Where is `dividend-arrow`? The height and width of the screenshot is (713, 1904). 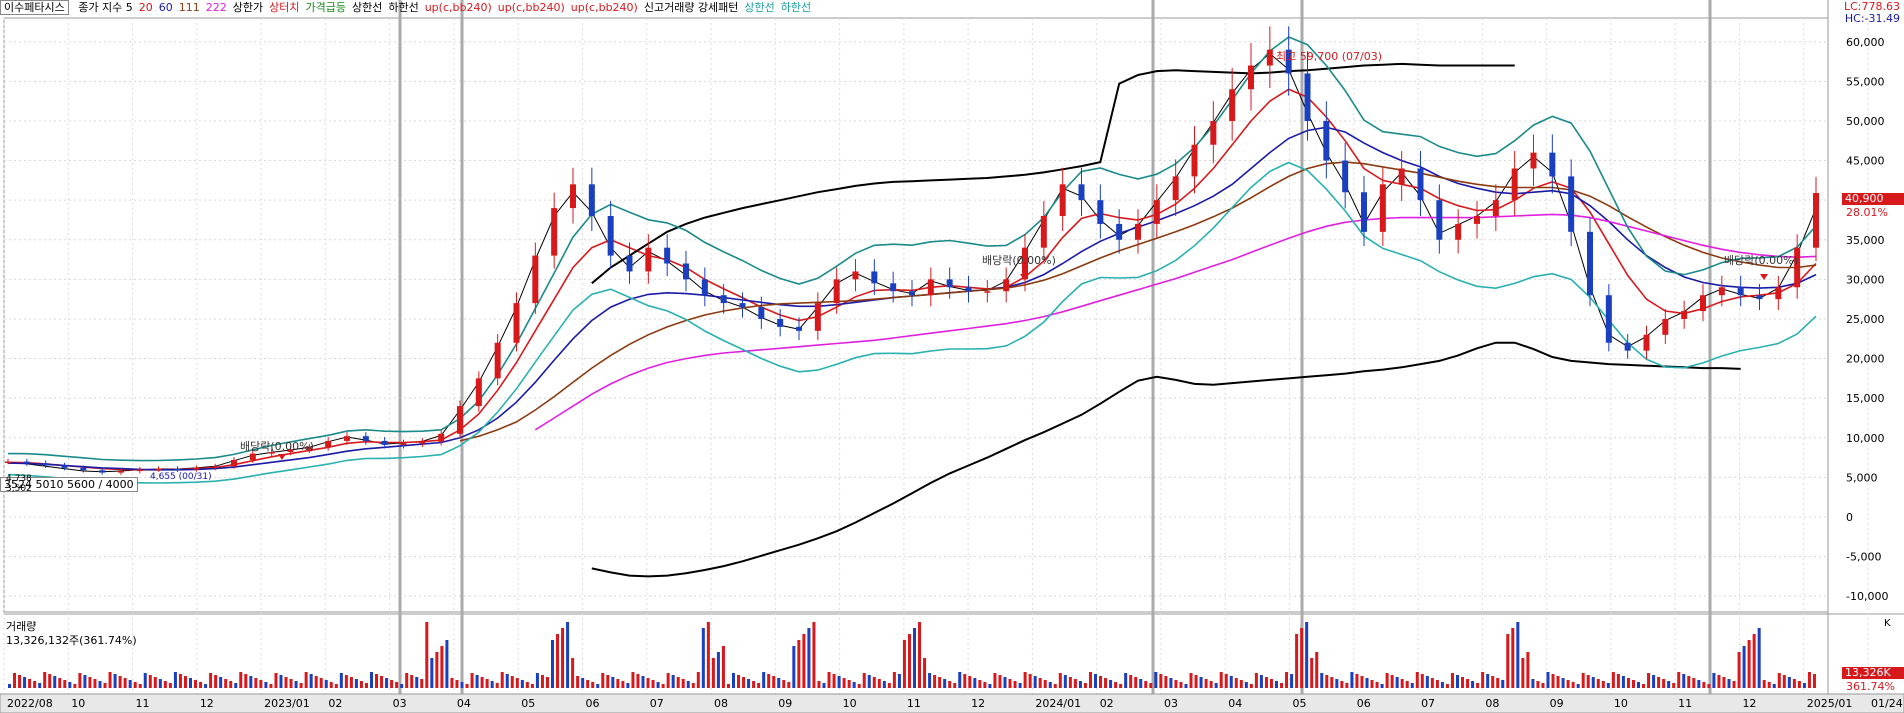
dividend-arrow is located at coordinates (1764, 277).